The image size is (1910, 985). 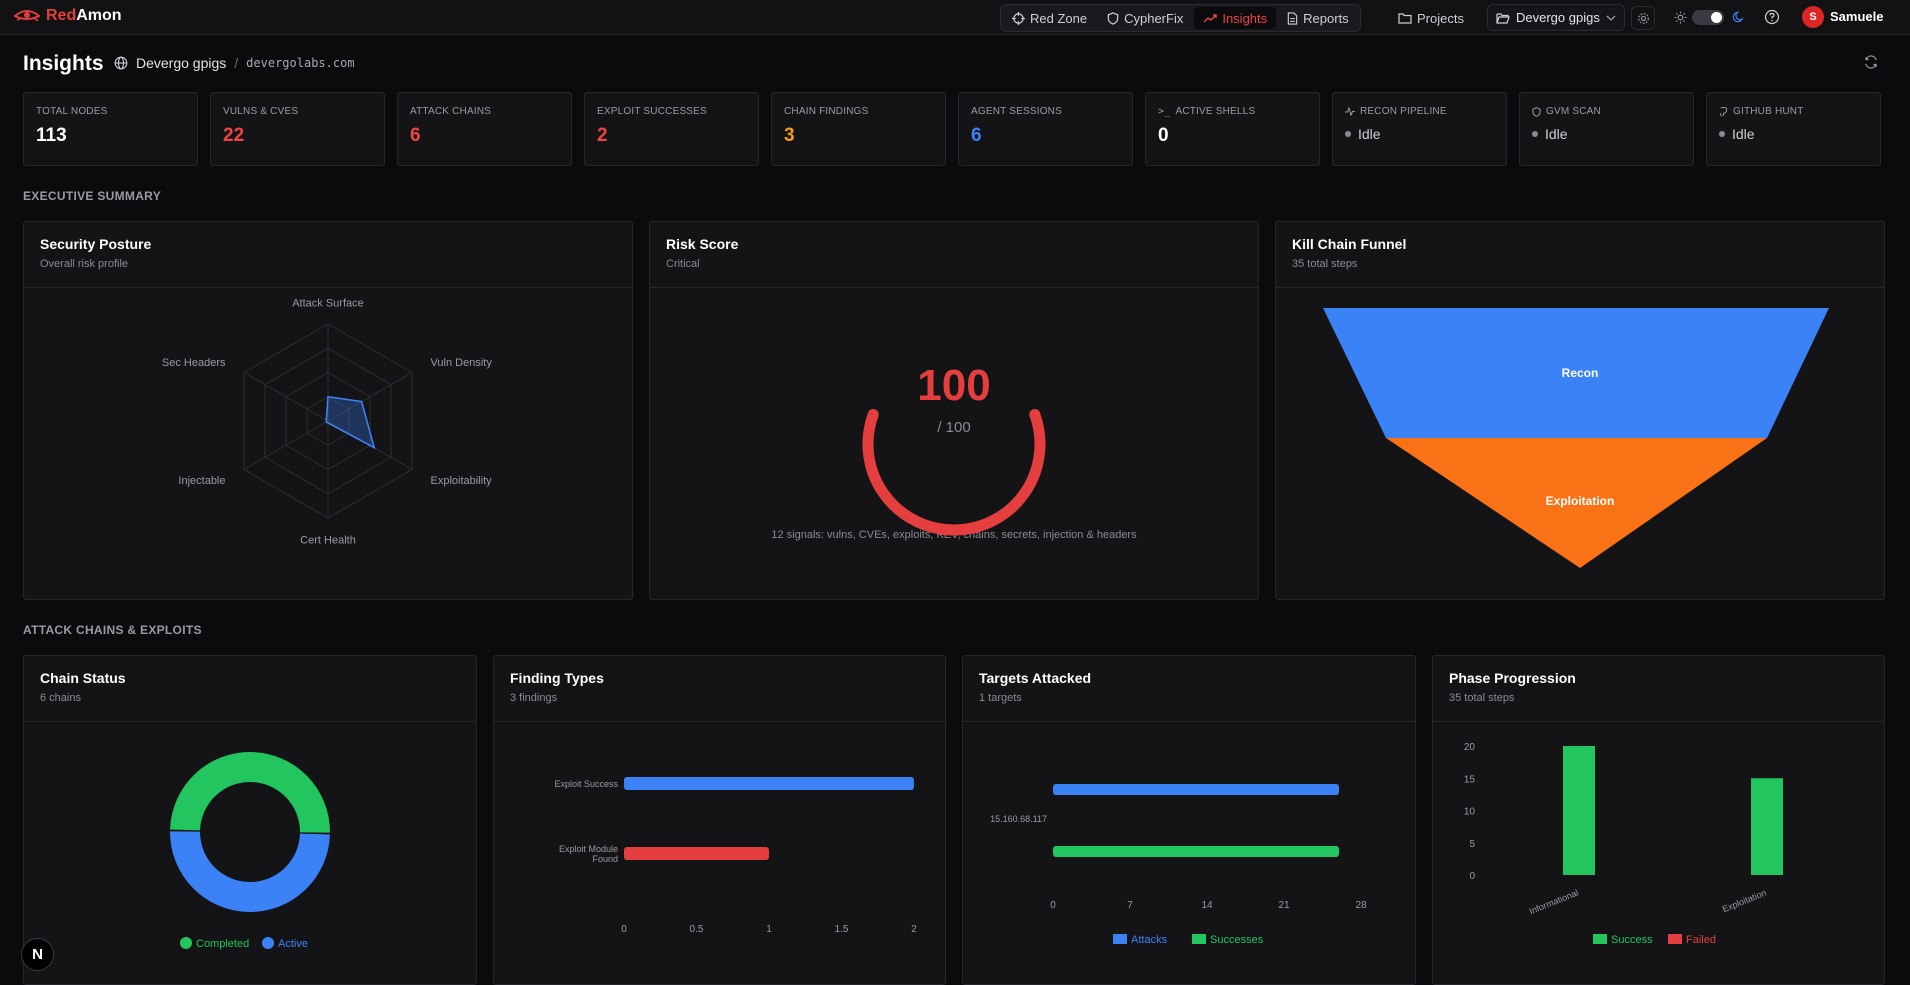 What do you see at coordinates (1163, 135) in the screenshot?
I see `stat-value: 0` at bounding box center [1163, 135].